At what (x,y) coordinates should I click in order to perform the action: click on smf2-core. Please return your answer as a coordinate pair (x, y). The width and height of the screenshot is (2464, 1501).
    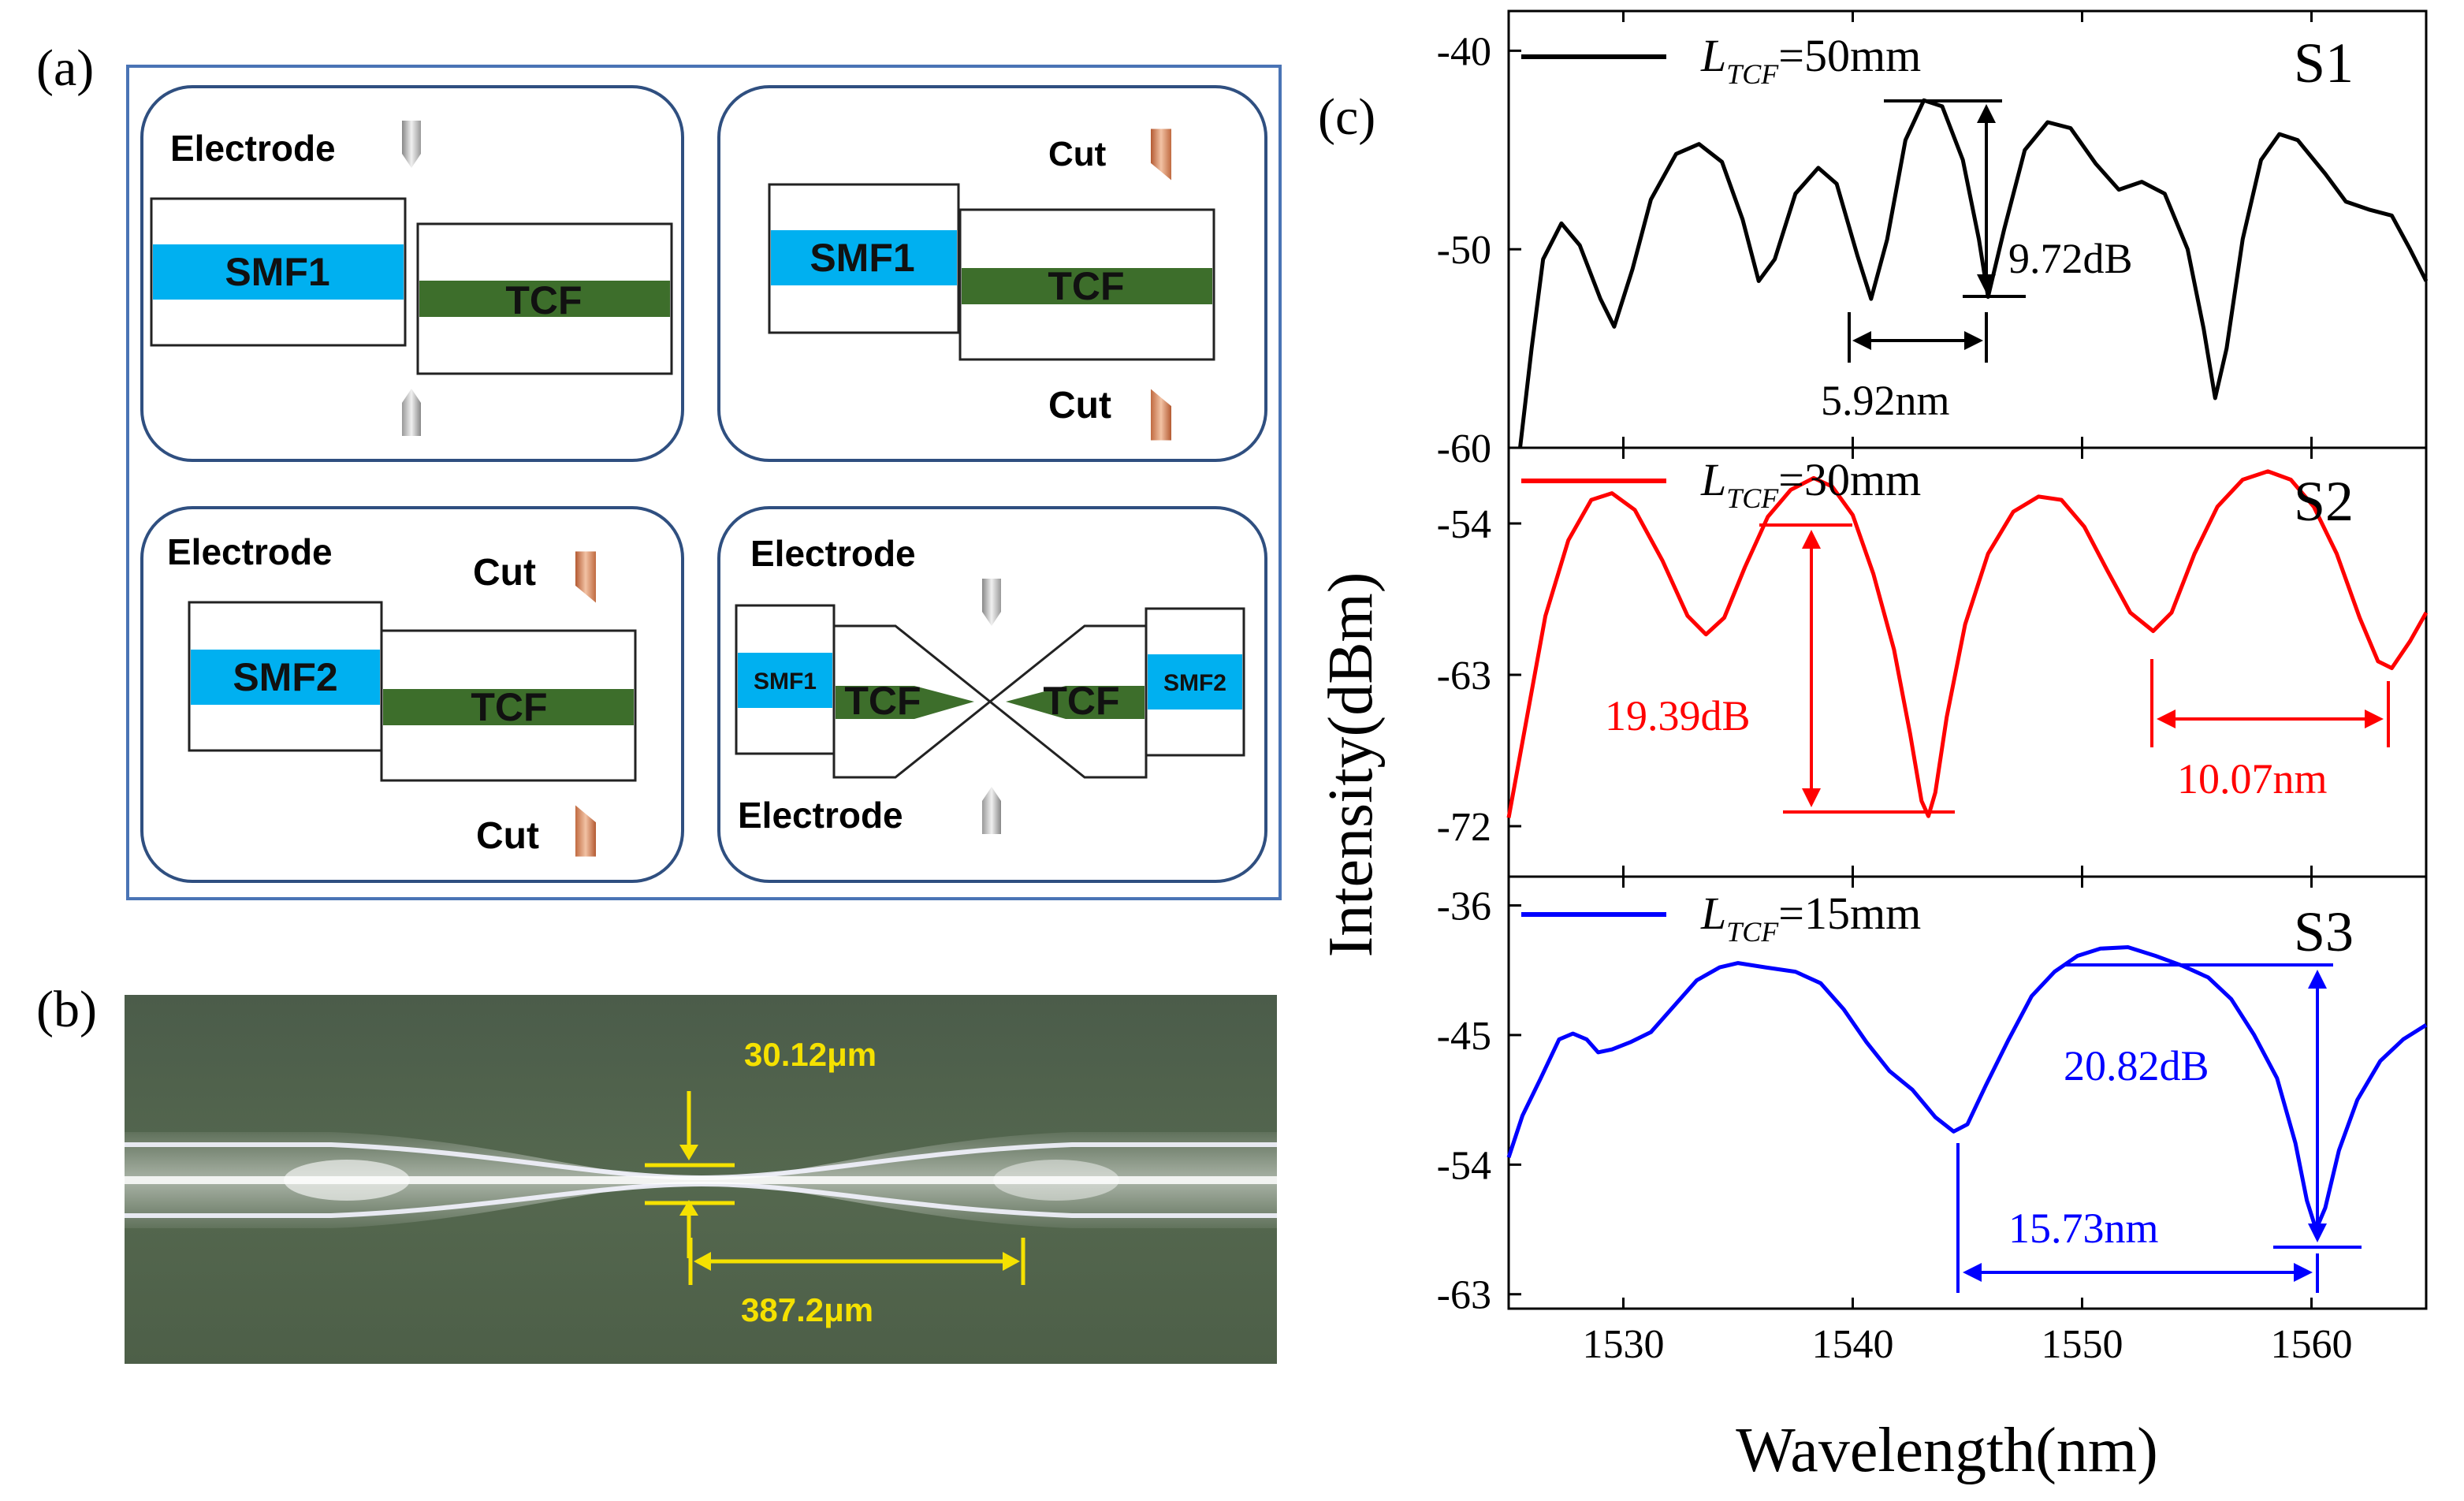
    Looking at the image, I should click on (285, 677).